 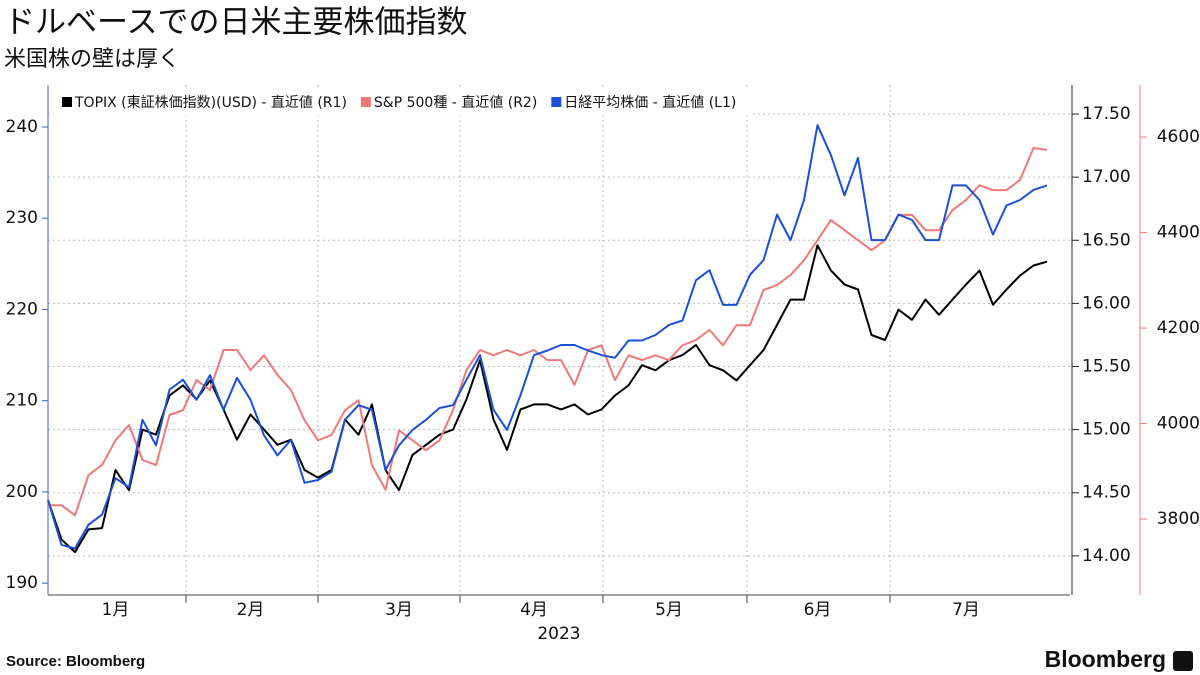 What do you see at coordinates (1106, 177) in the screenshot?
I see `y2-tick-label: 17.00` at bounding box center [1106, 177].